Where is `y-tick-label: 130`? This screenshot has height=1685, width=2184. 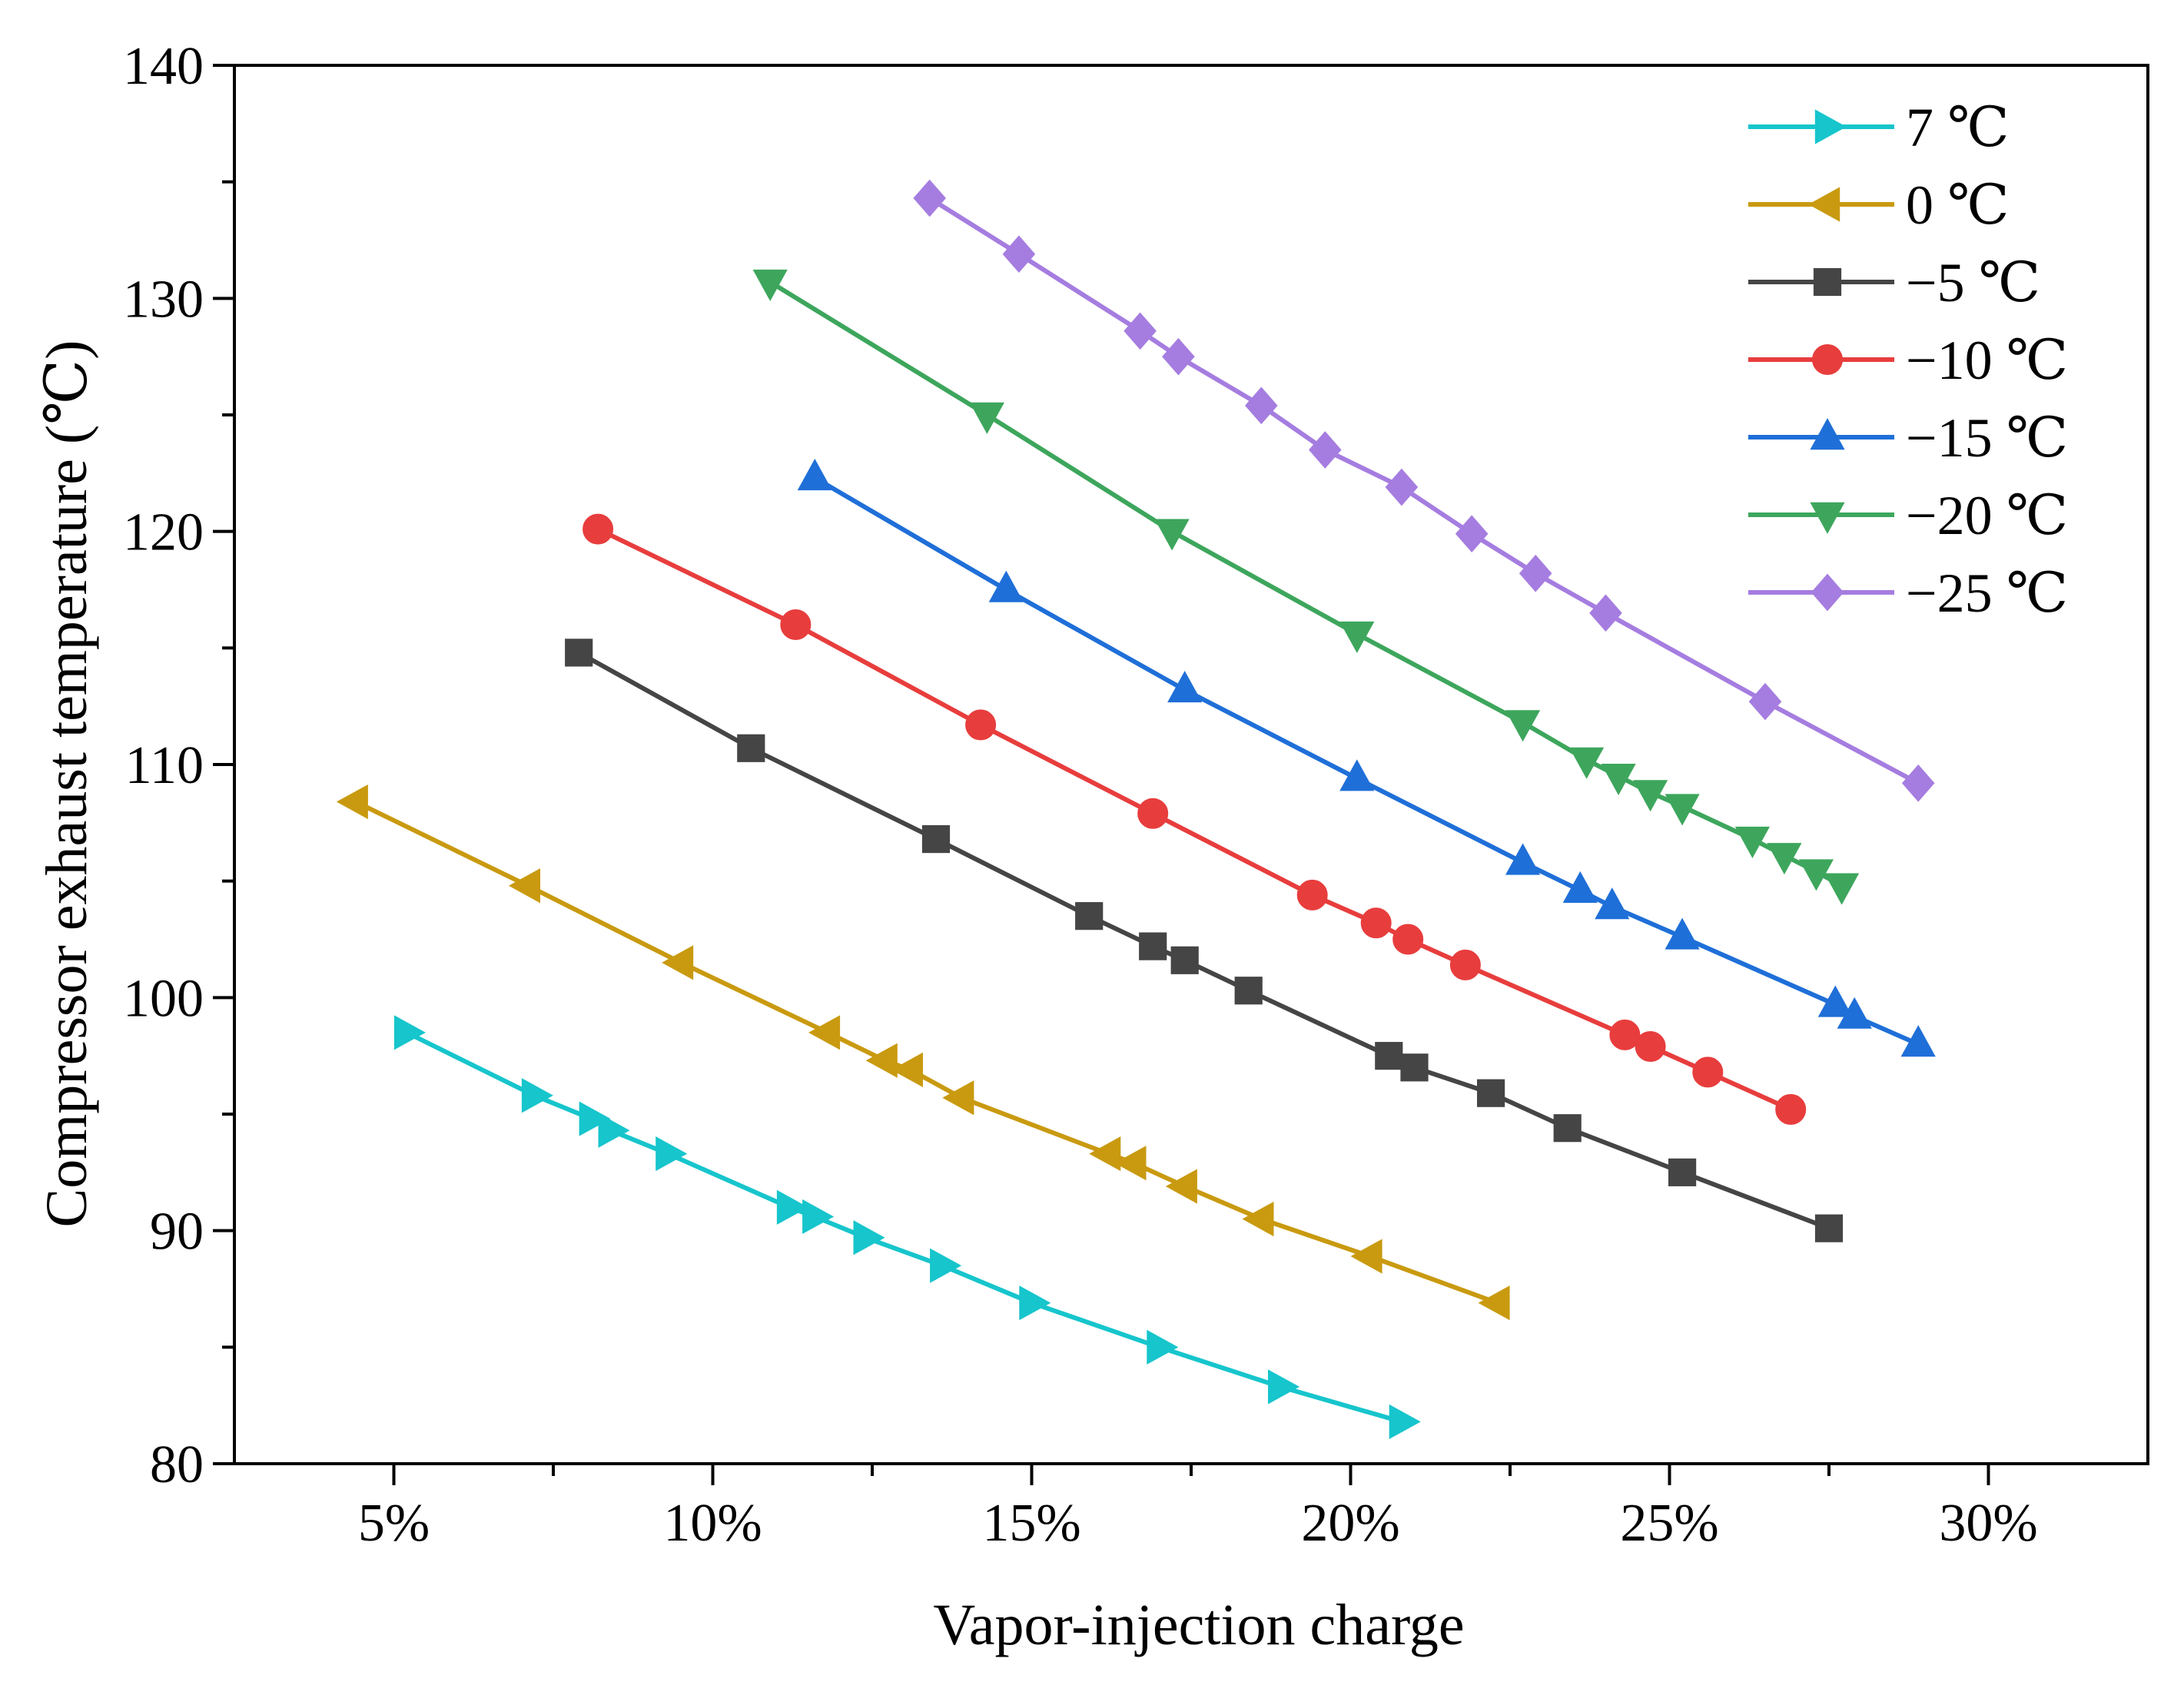
y-tick-label: 130 is located at coordinates (163, 299).